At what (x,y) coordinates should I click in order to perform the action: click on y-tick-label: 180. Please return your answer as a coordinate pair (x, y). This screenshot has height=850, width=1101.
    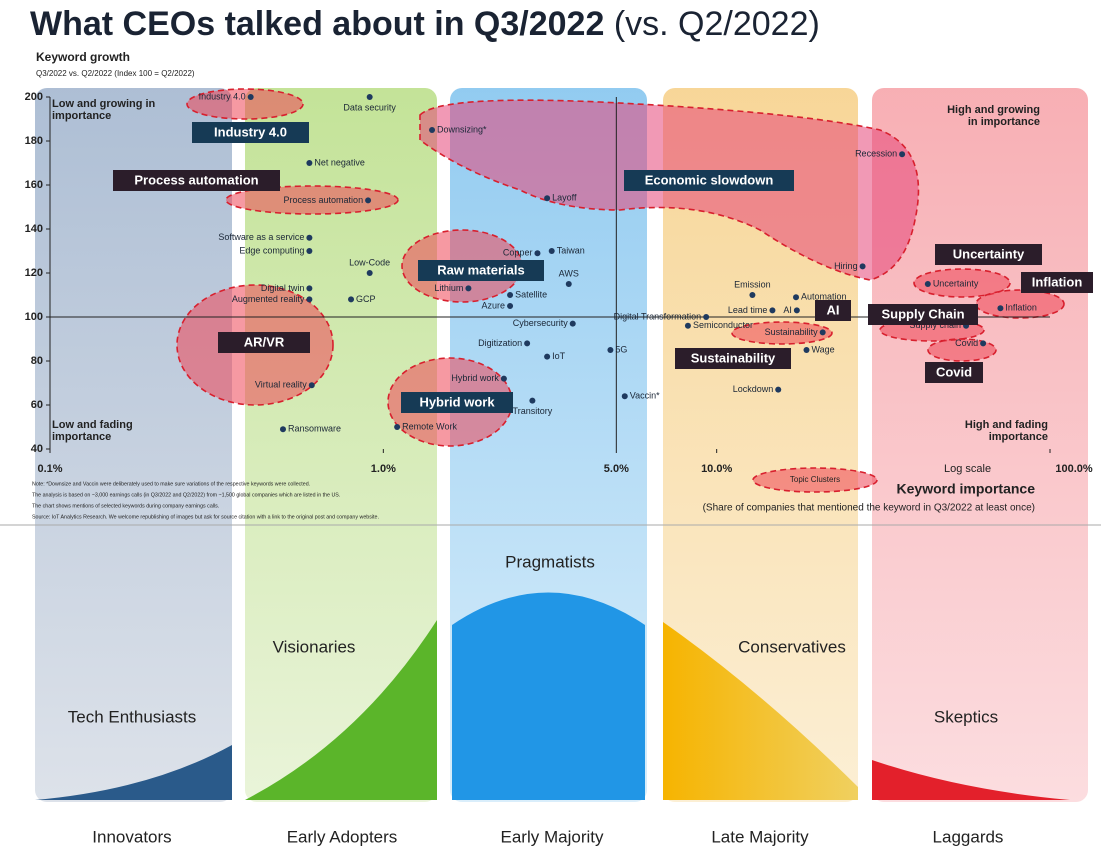
    Looking at the image, I should click on (34, 141).